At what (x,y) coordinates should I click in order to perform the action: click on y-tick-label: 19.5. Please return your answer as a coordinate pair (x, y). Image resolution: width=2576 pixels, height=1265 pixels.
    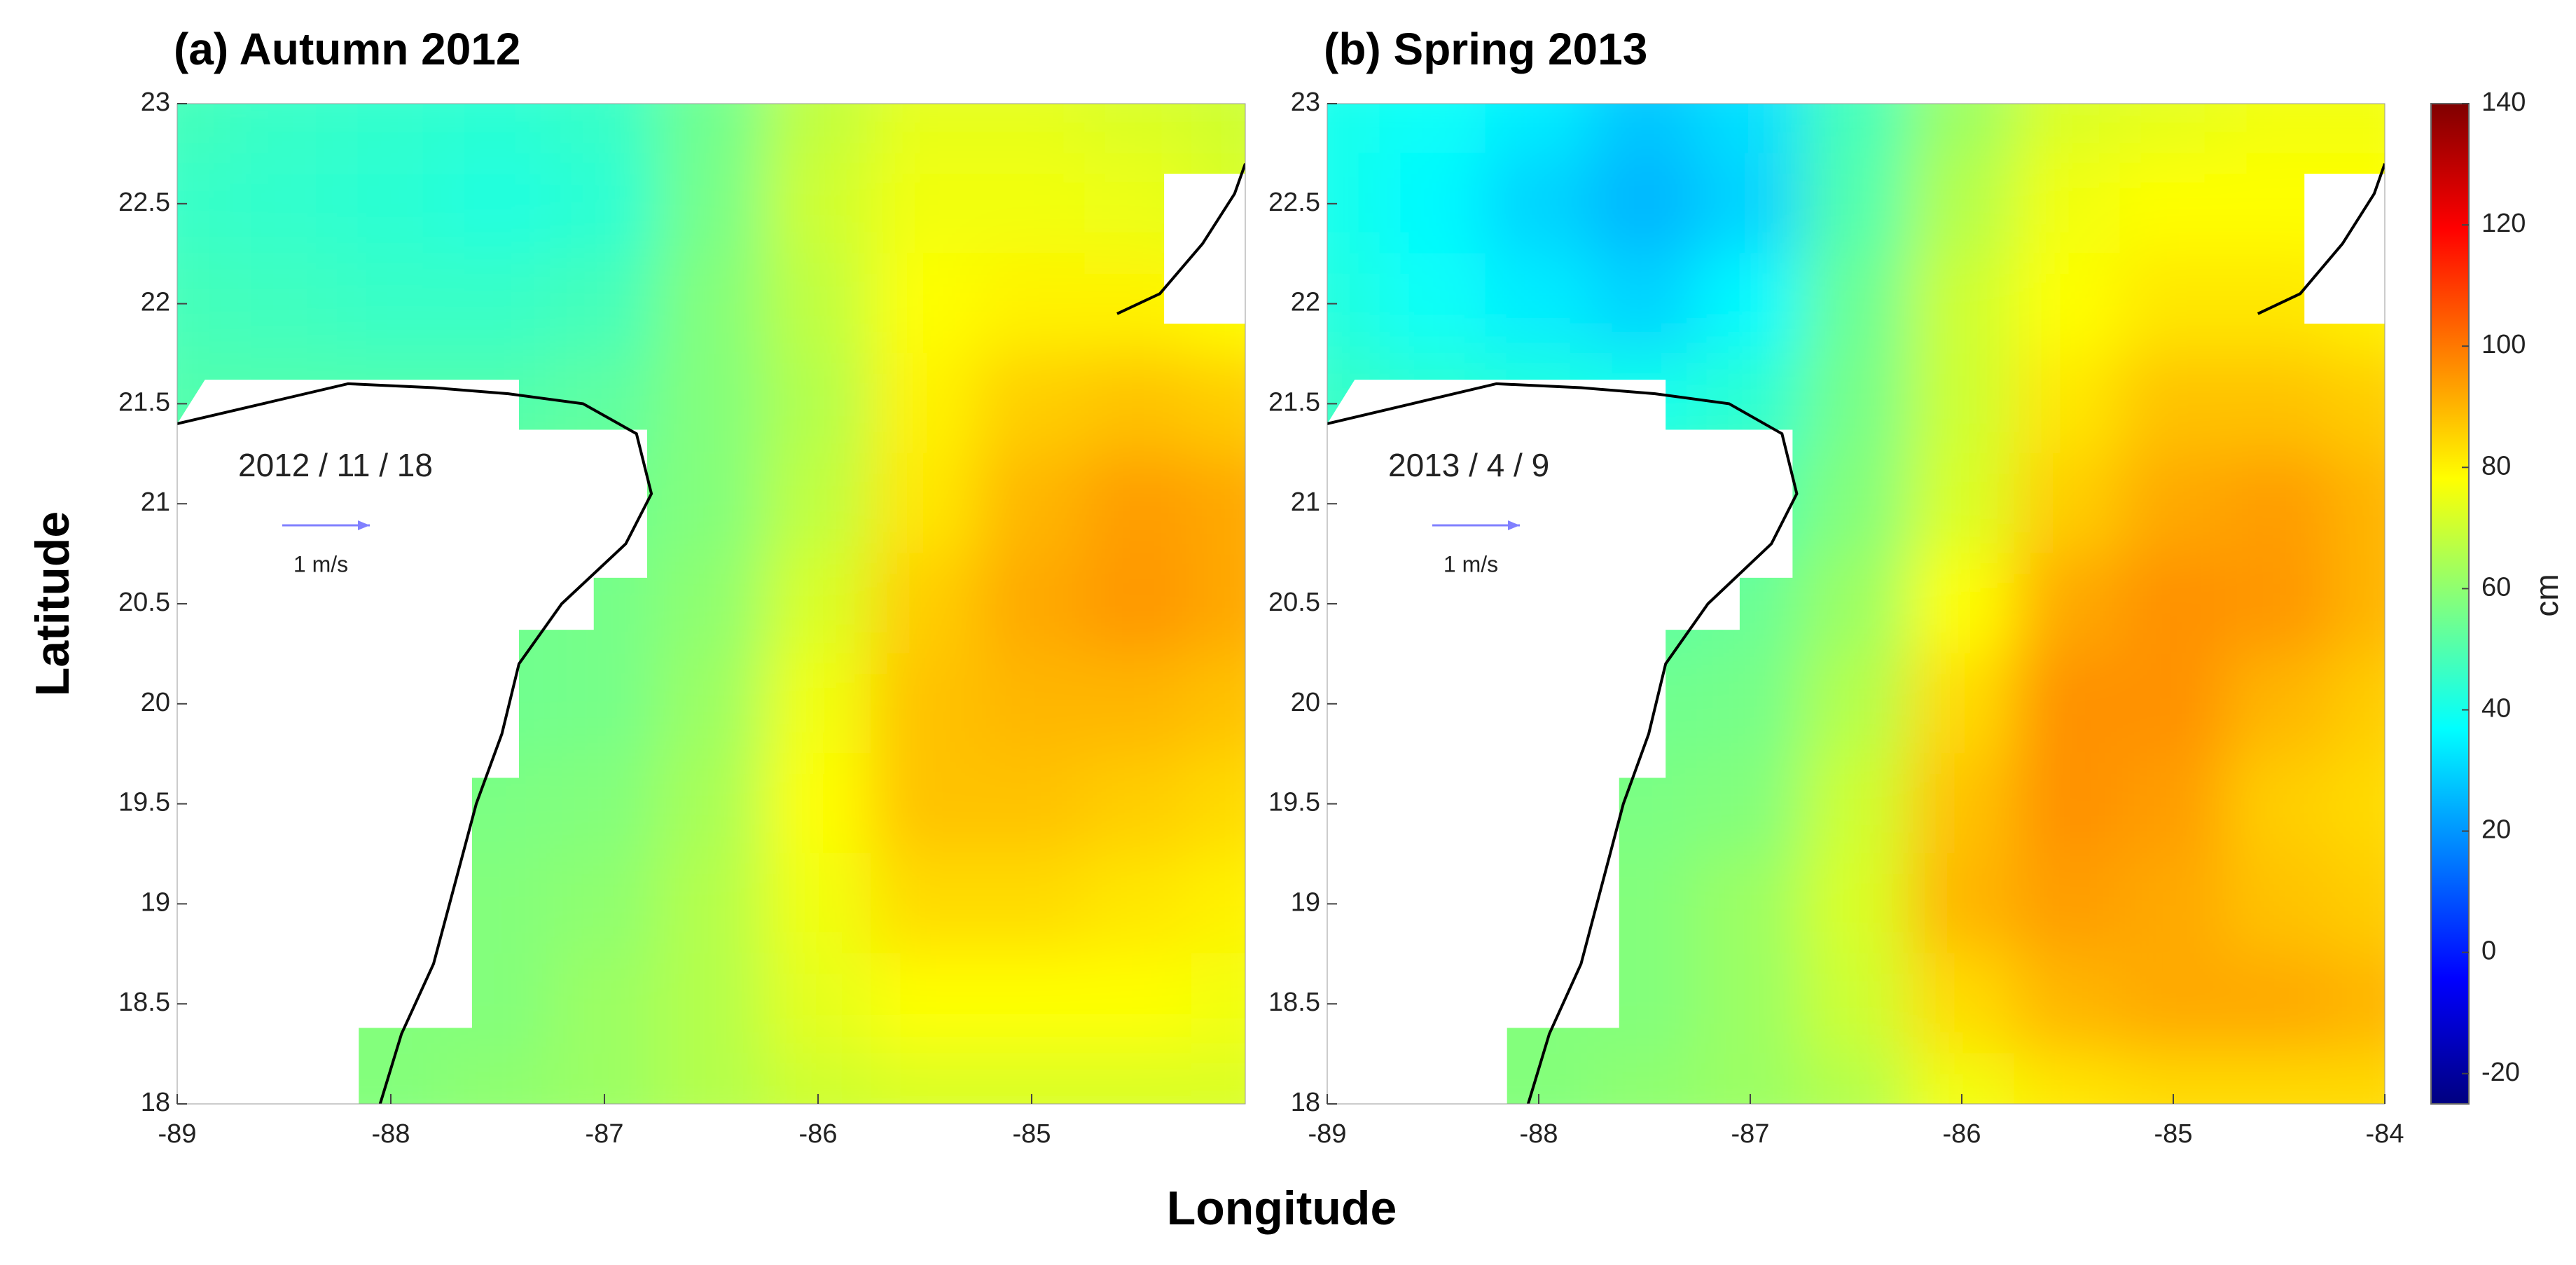
    Looking at the image, I should click on (144, 803).